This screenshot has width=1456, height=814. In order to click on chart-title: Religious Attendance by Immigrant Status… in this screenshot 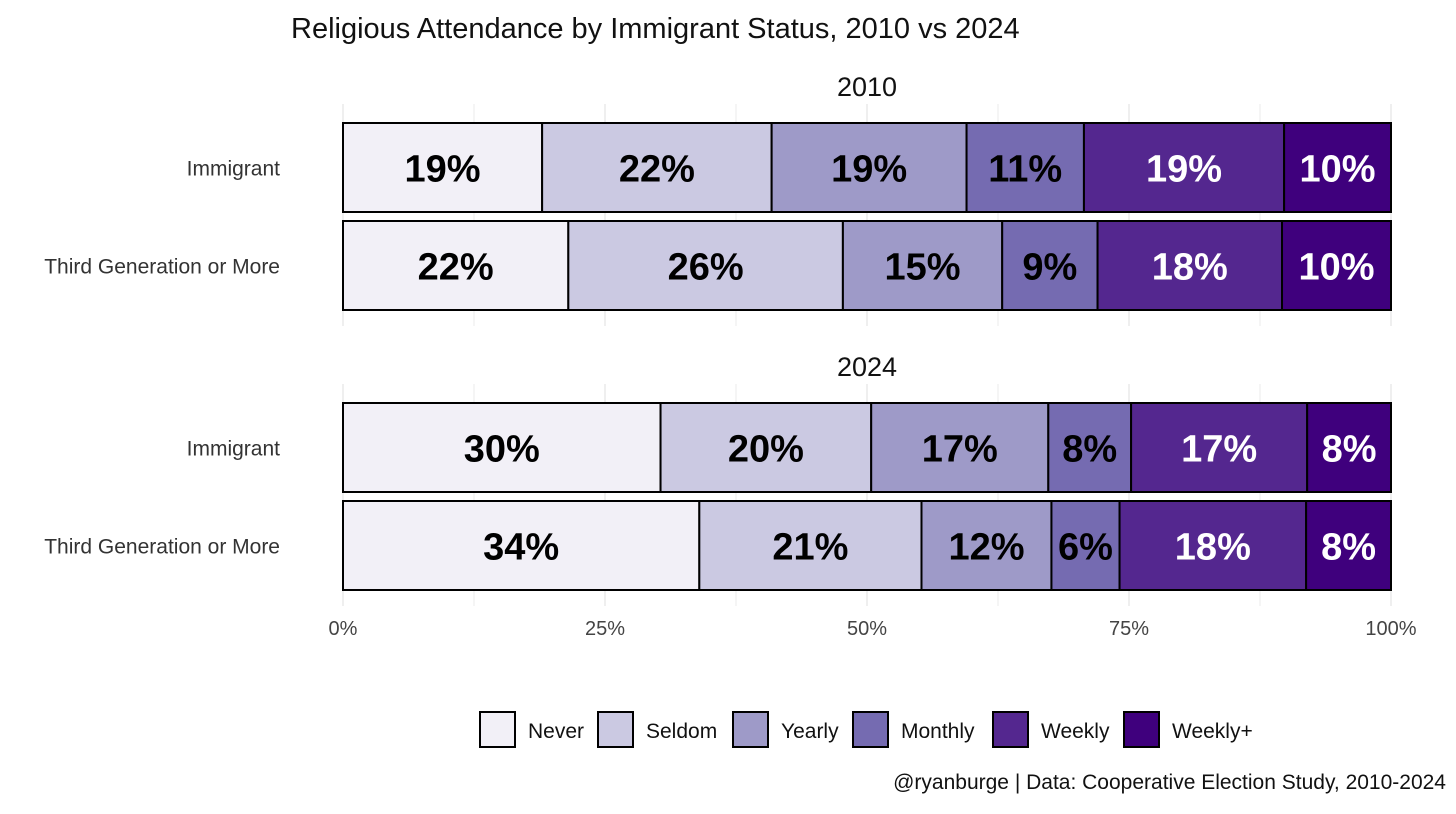, I will do `click(655, 29)`.